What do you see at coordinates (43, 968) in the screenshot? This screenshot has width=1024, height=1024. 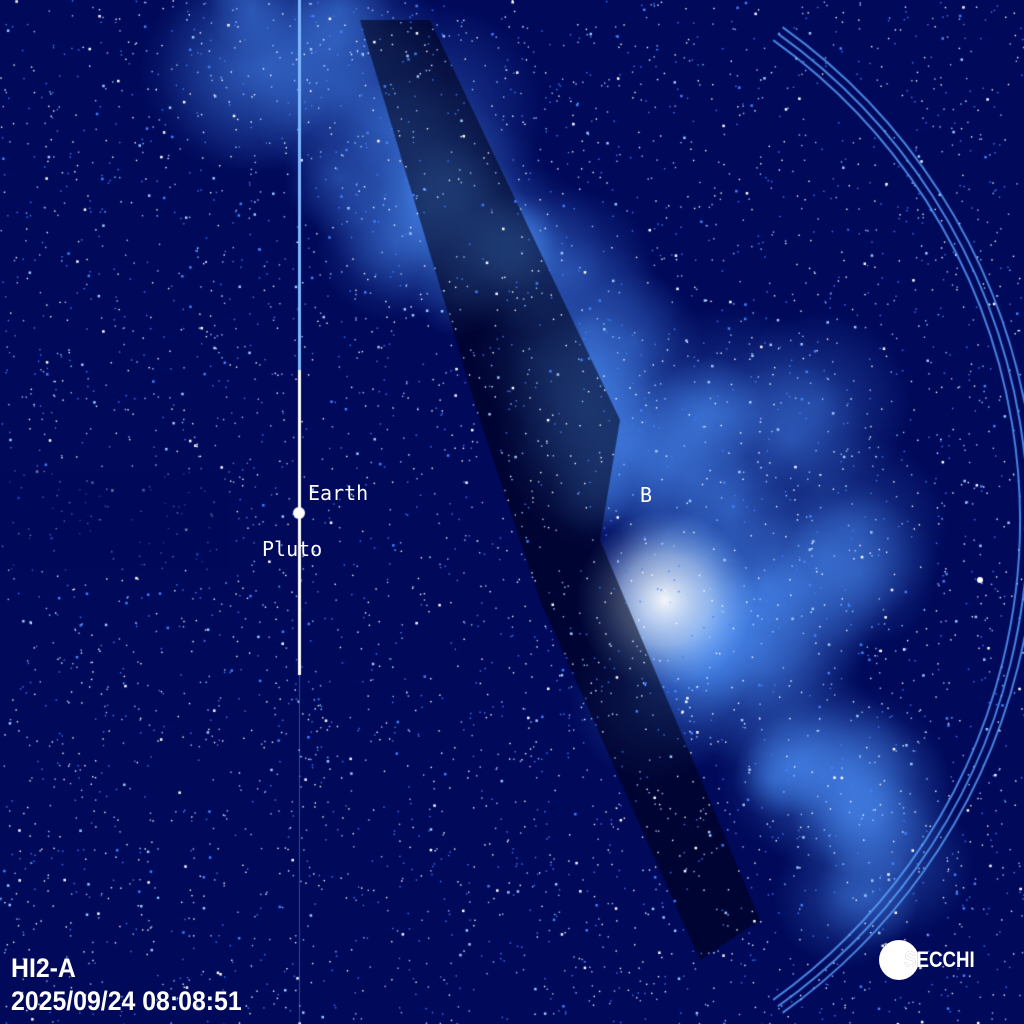 I see `instrument-label: HI2-A` at bounding box center [43, 968].